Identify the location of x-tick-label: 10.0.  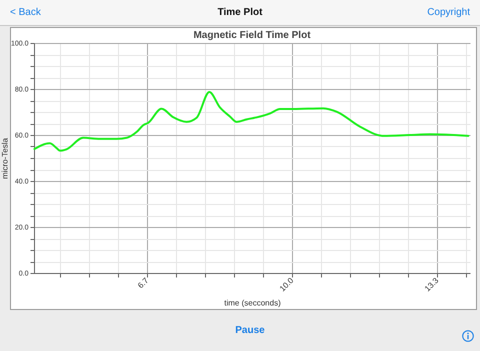
(287, 285).